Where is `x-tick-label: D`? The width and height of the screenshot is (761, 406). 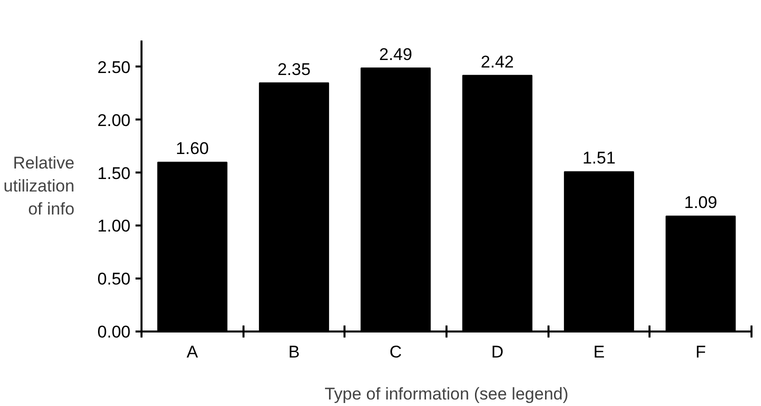
x-tick-label: D is located at coordinates (497, 352).